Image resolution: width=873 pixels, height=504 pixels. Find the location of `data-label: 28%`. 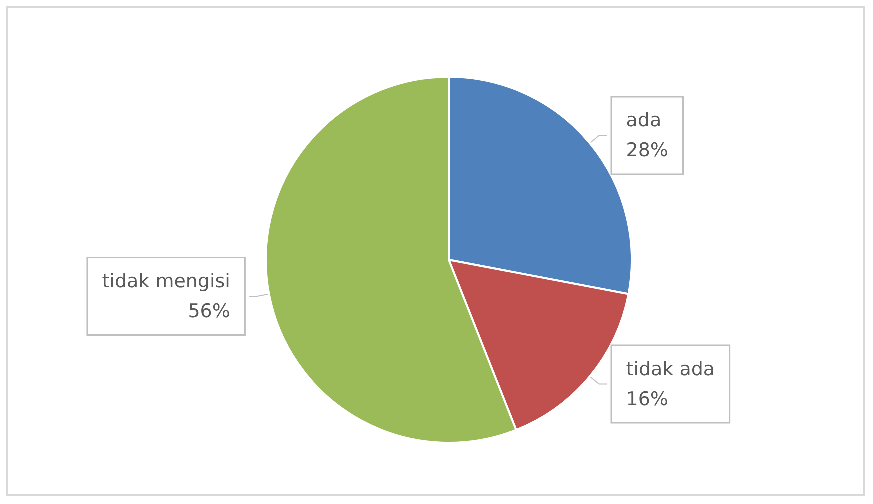

data-label: 28% is located at coordinates (647, 151).